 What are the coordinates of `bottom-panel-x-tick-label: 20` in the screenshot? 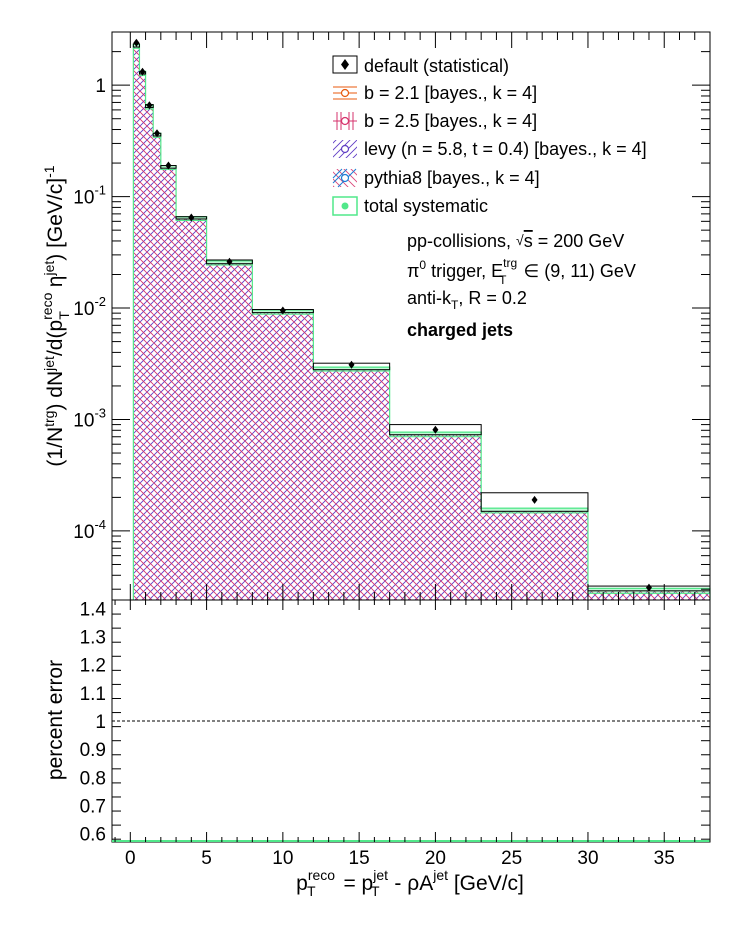 It's located at (435, 858).